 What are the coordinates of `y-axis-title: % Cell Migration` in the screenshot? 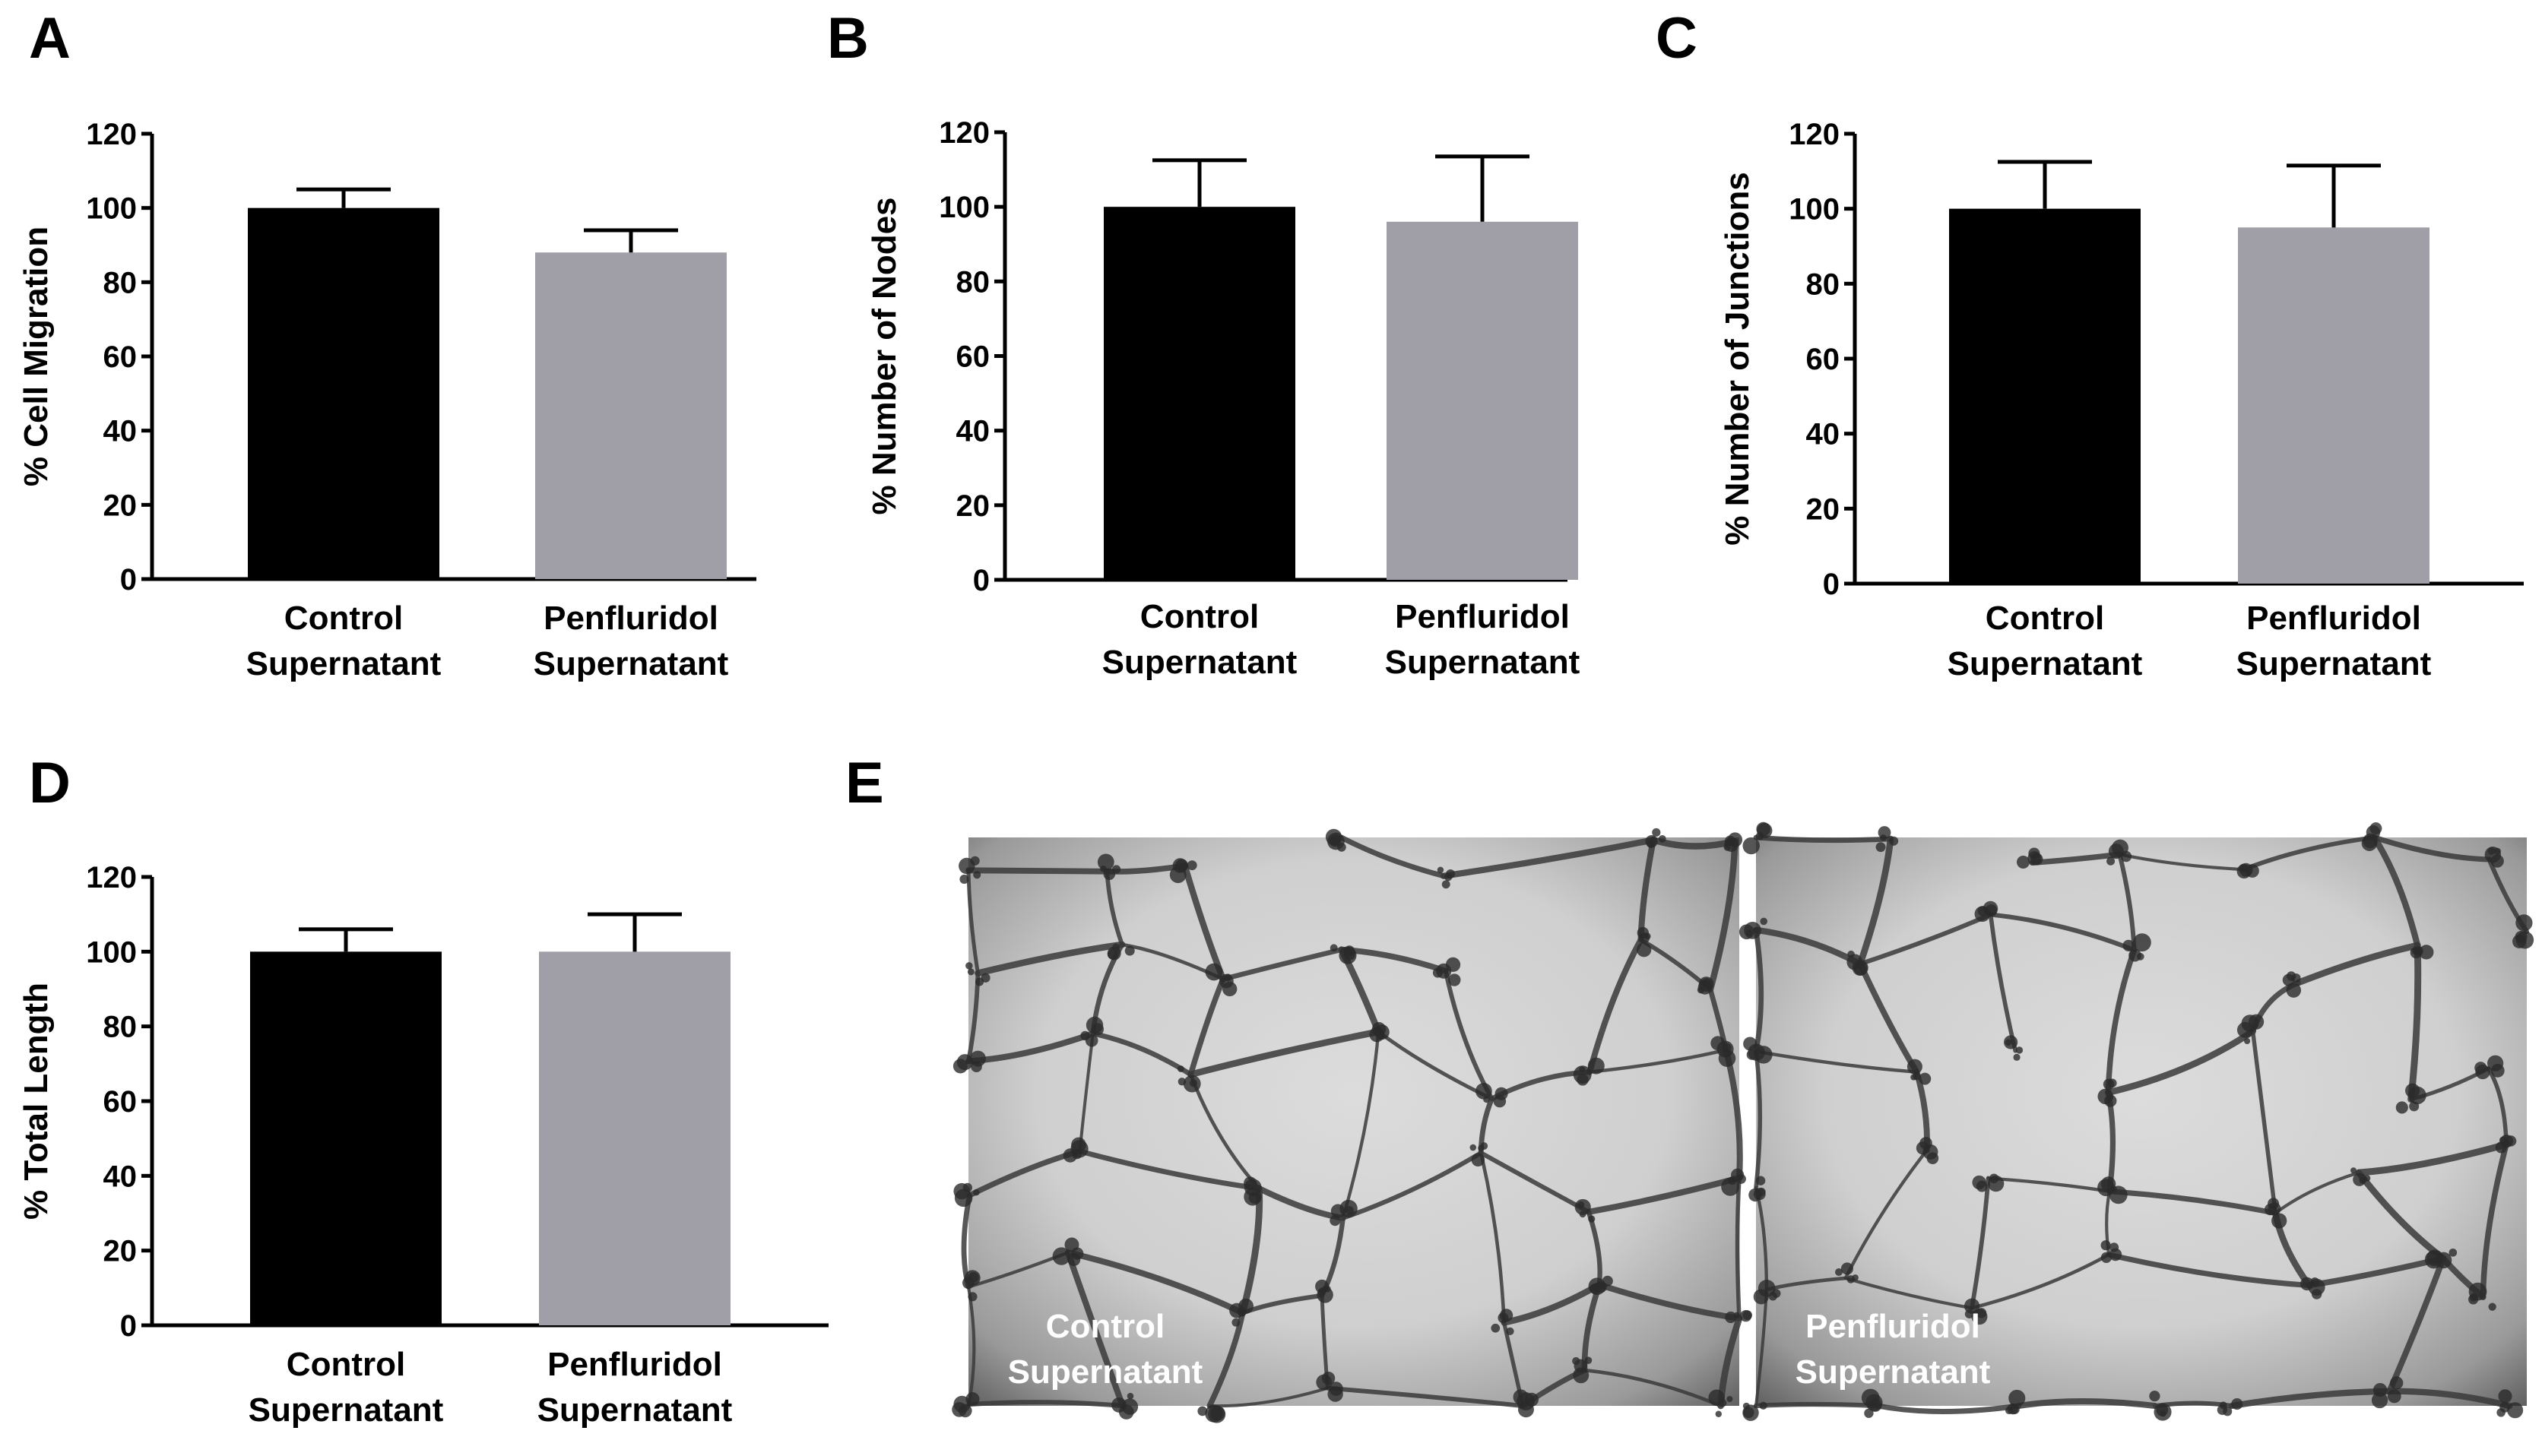 It's located at (36, 356).